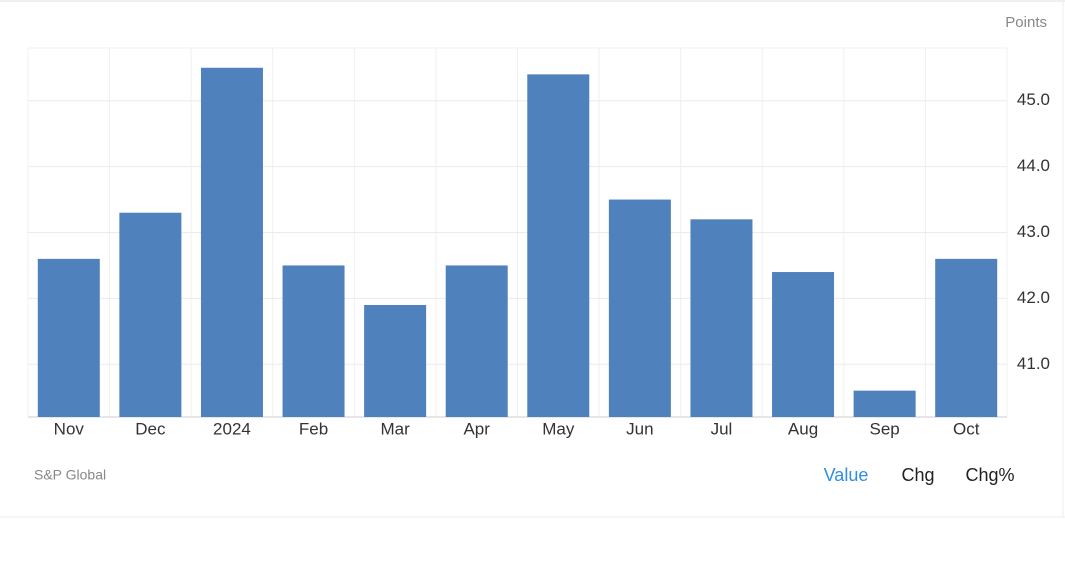 This screenshot has width=1065, height=574. I want to click on y-tick-label: 43.0, so click(1033, 231).